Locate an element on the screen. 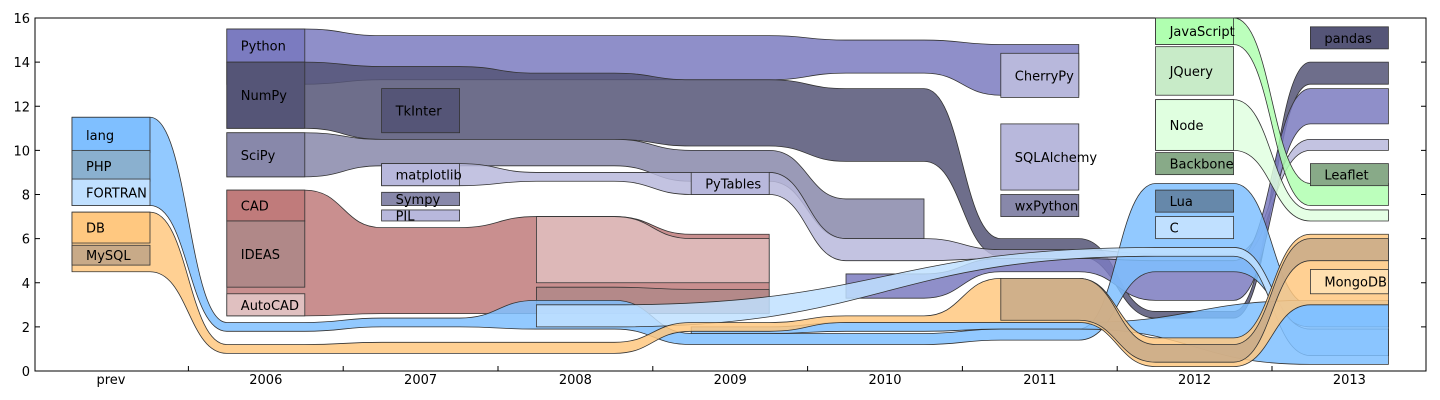 Image resolution: width=1440 pixels, height=400 pixels. node-label: JQuery is located at coordinates (1191, 72).